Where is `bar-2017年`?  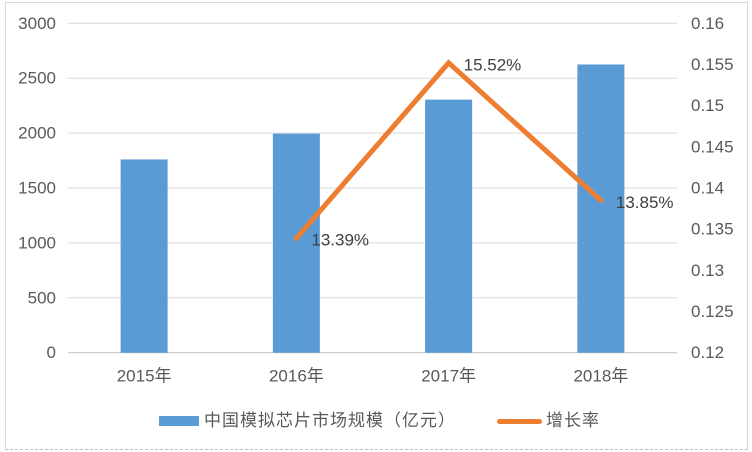 bar-2017年 is located at coordinates (449, 226).